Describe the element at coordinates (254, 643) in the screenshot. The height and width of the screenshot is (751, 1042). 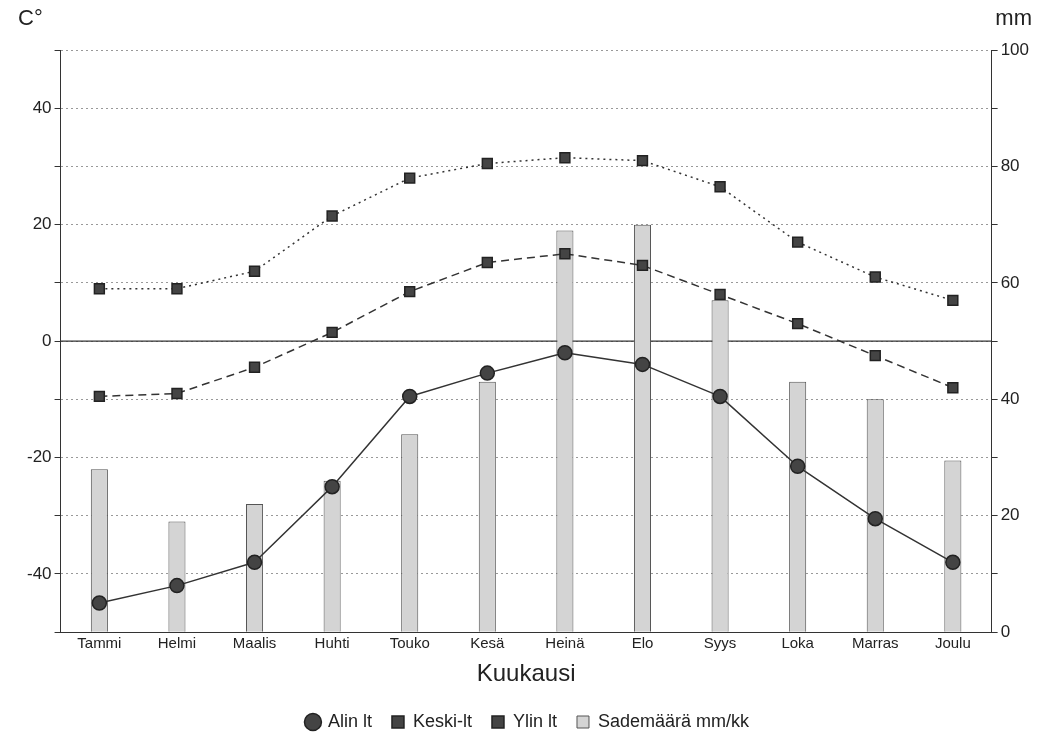
I see `x-tick-label: Maalis` at that location.